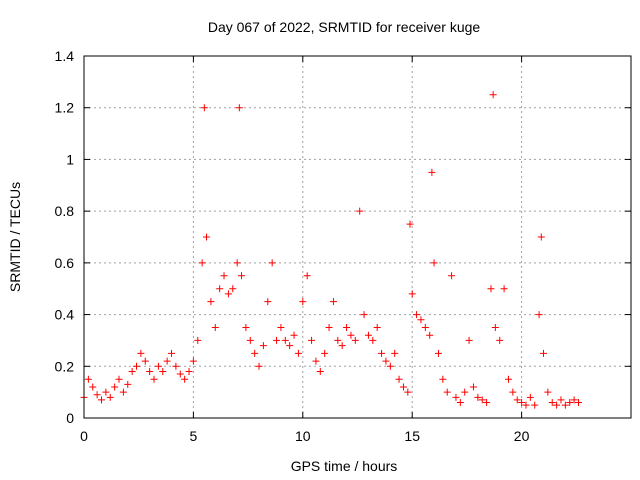 The width and height of the screenshot is (640, 480). I want to click on y-axis-label: SRMTID / TECUs, so click(15, 237).